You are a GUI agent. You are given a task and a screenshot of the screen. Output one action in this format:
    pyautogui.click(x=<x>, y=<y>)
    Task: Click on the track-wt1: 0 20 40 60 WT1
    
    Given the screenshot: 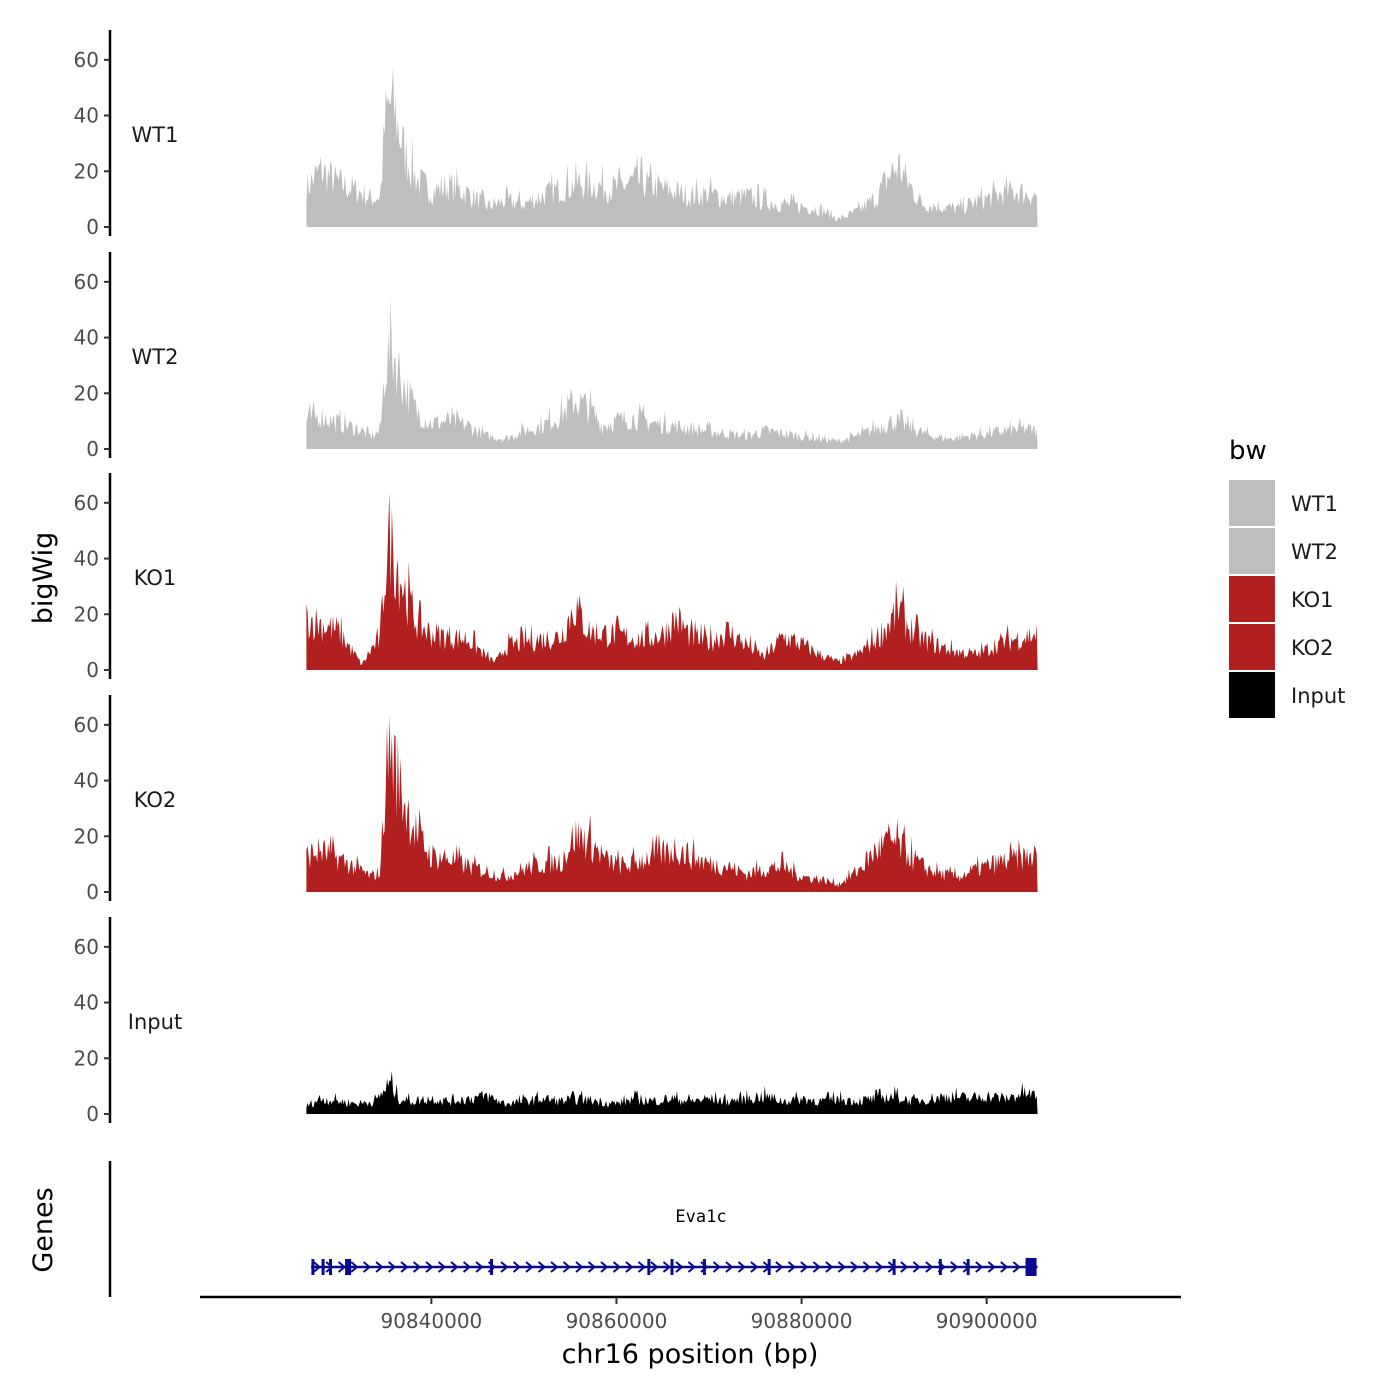 What is the action you would take?
    pyautogui.click(x=556, y=134)
    